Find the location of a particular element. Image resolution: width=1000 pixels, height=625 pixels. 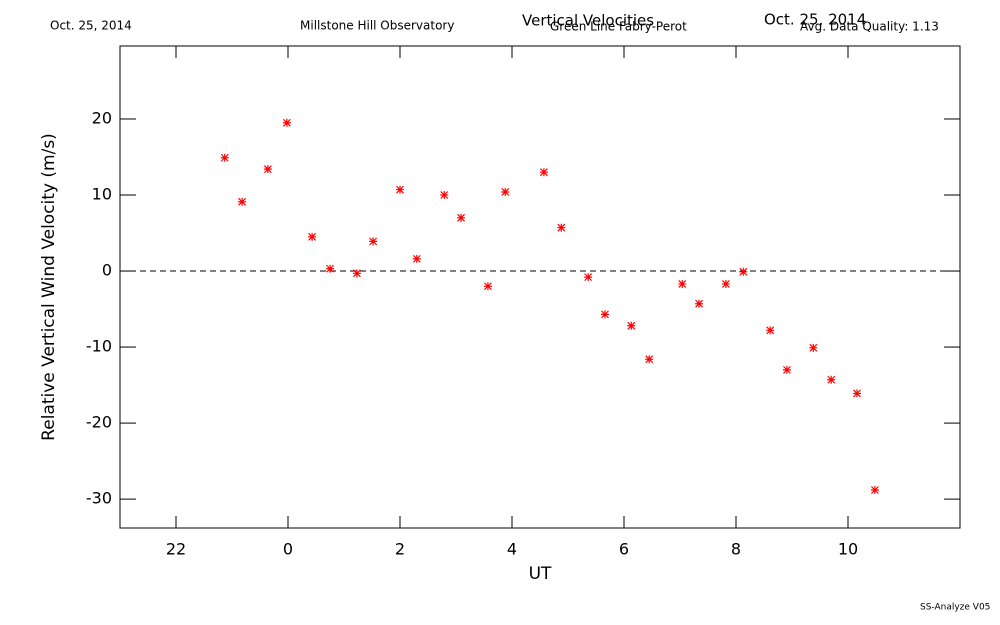

x-tick-label: 2 is located at coordinates (400, 549).